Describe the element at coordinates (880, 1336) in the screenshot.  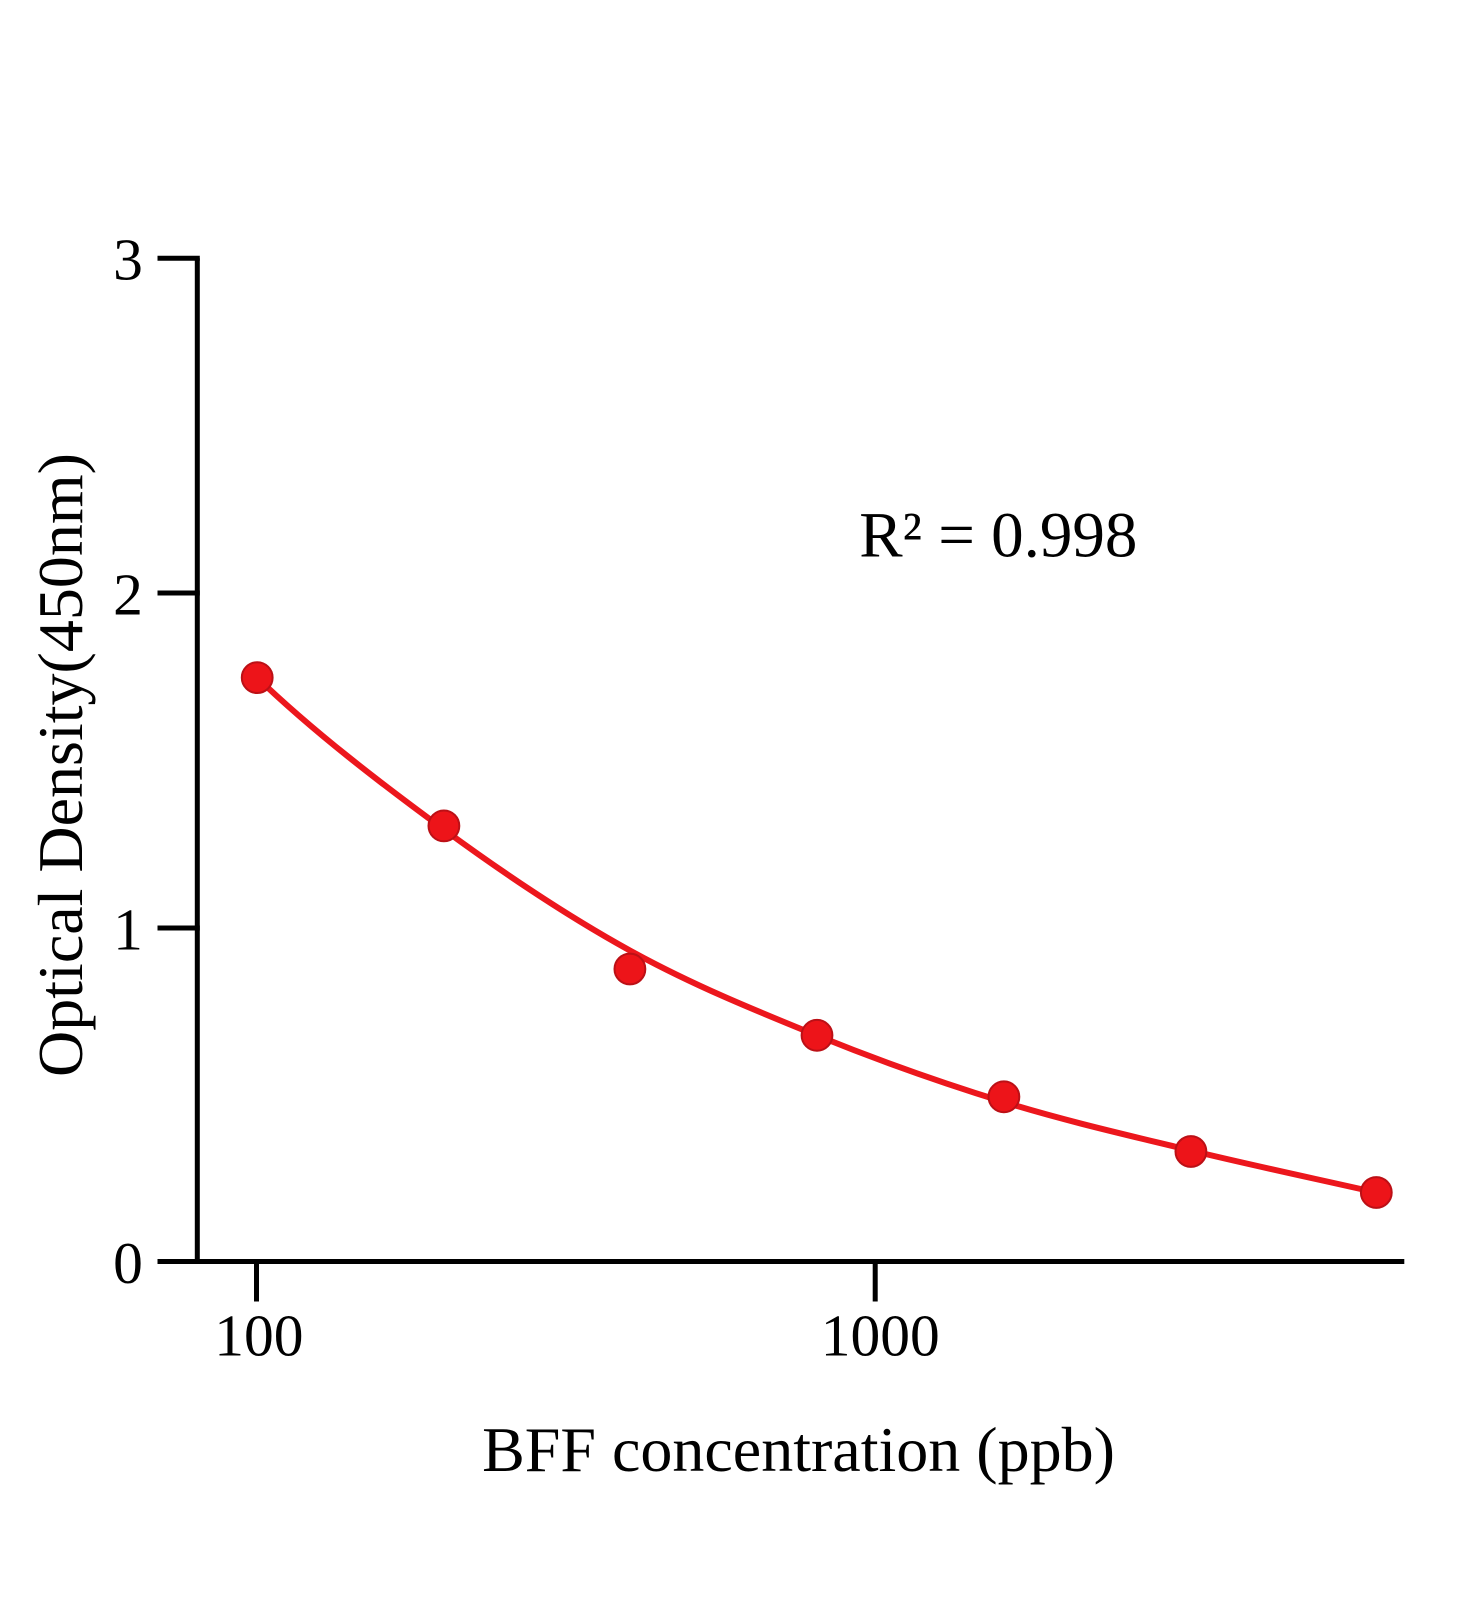
I see `svg-text: 1000` at that location.